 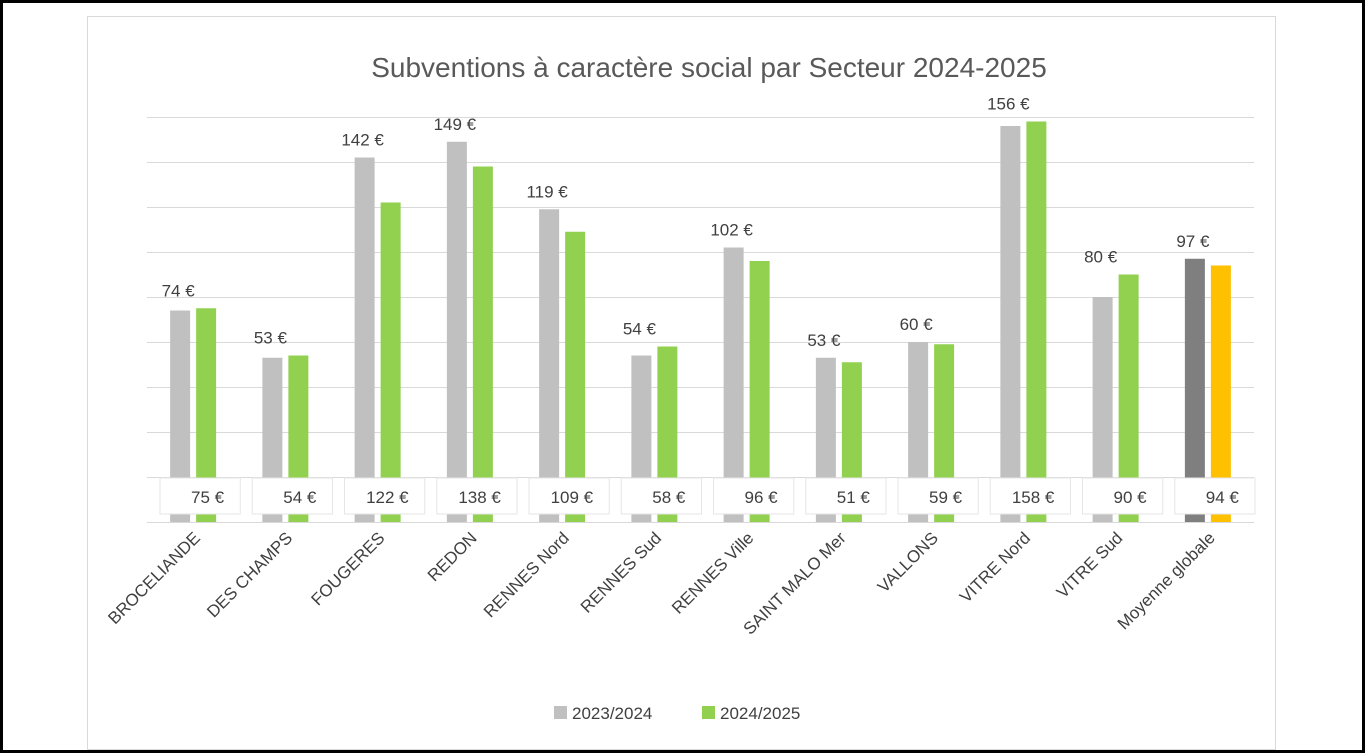 What do you see at coordinates (712, 572) in the screenshot?
I see `x-tick-label: RENNES Ville` at bounding box center [712, 572].